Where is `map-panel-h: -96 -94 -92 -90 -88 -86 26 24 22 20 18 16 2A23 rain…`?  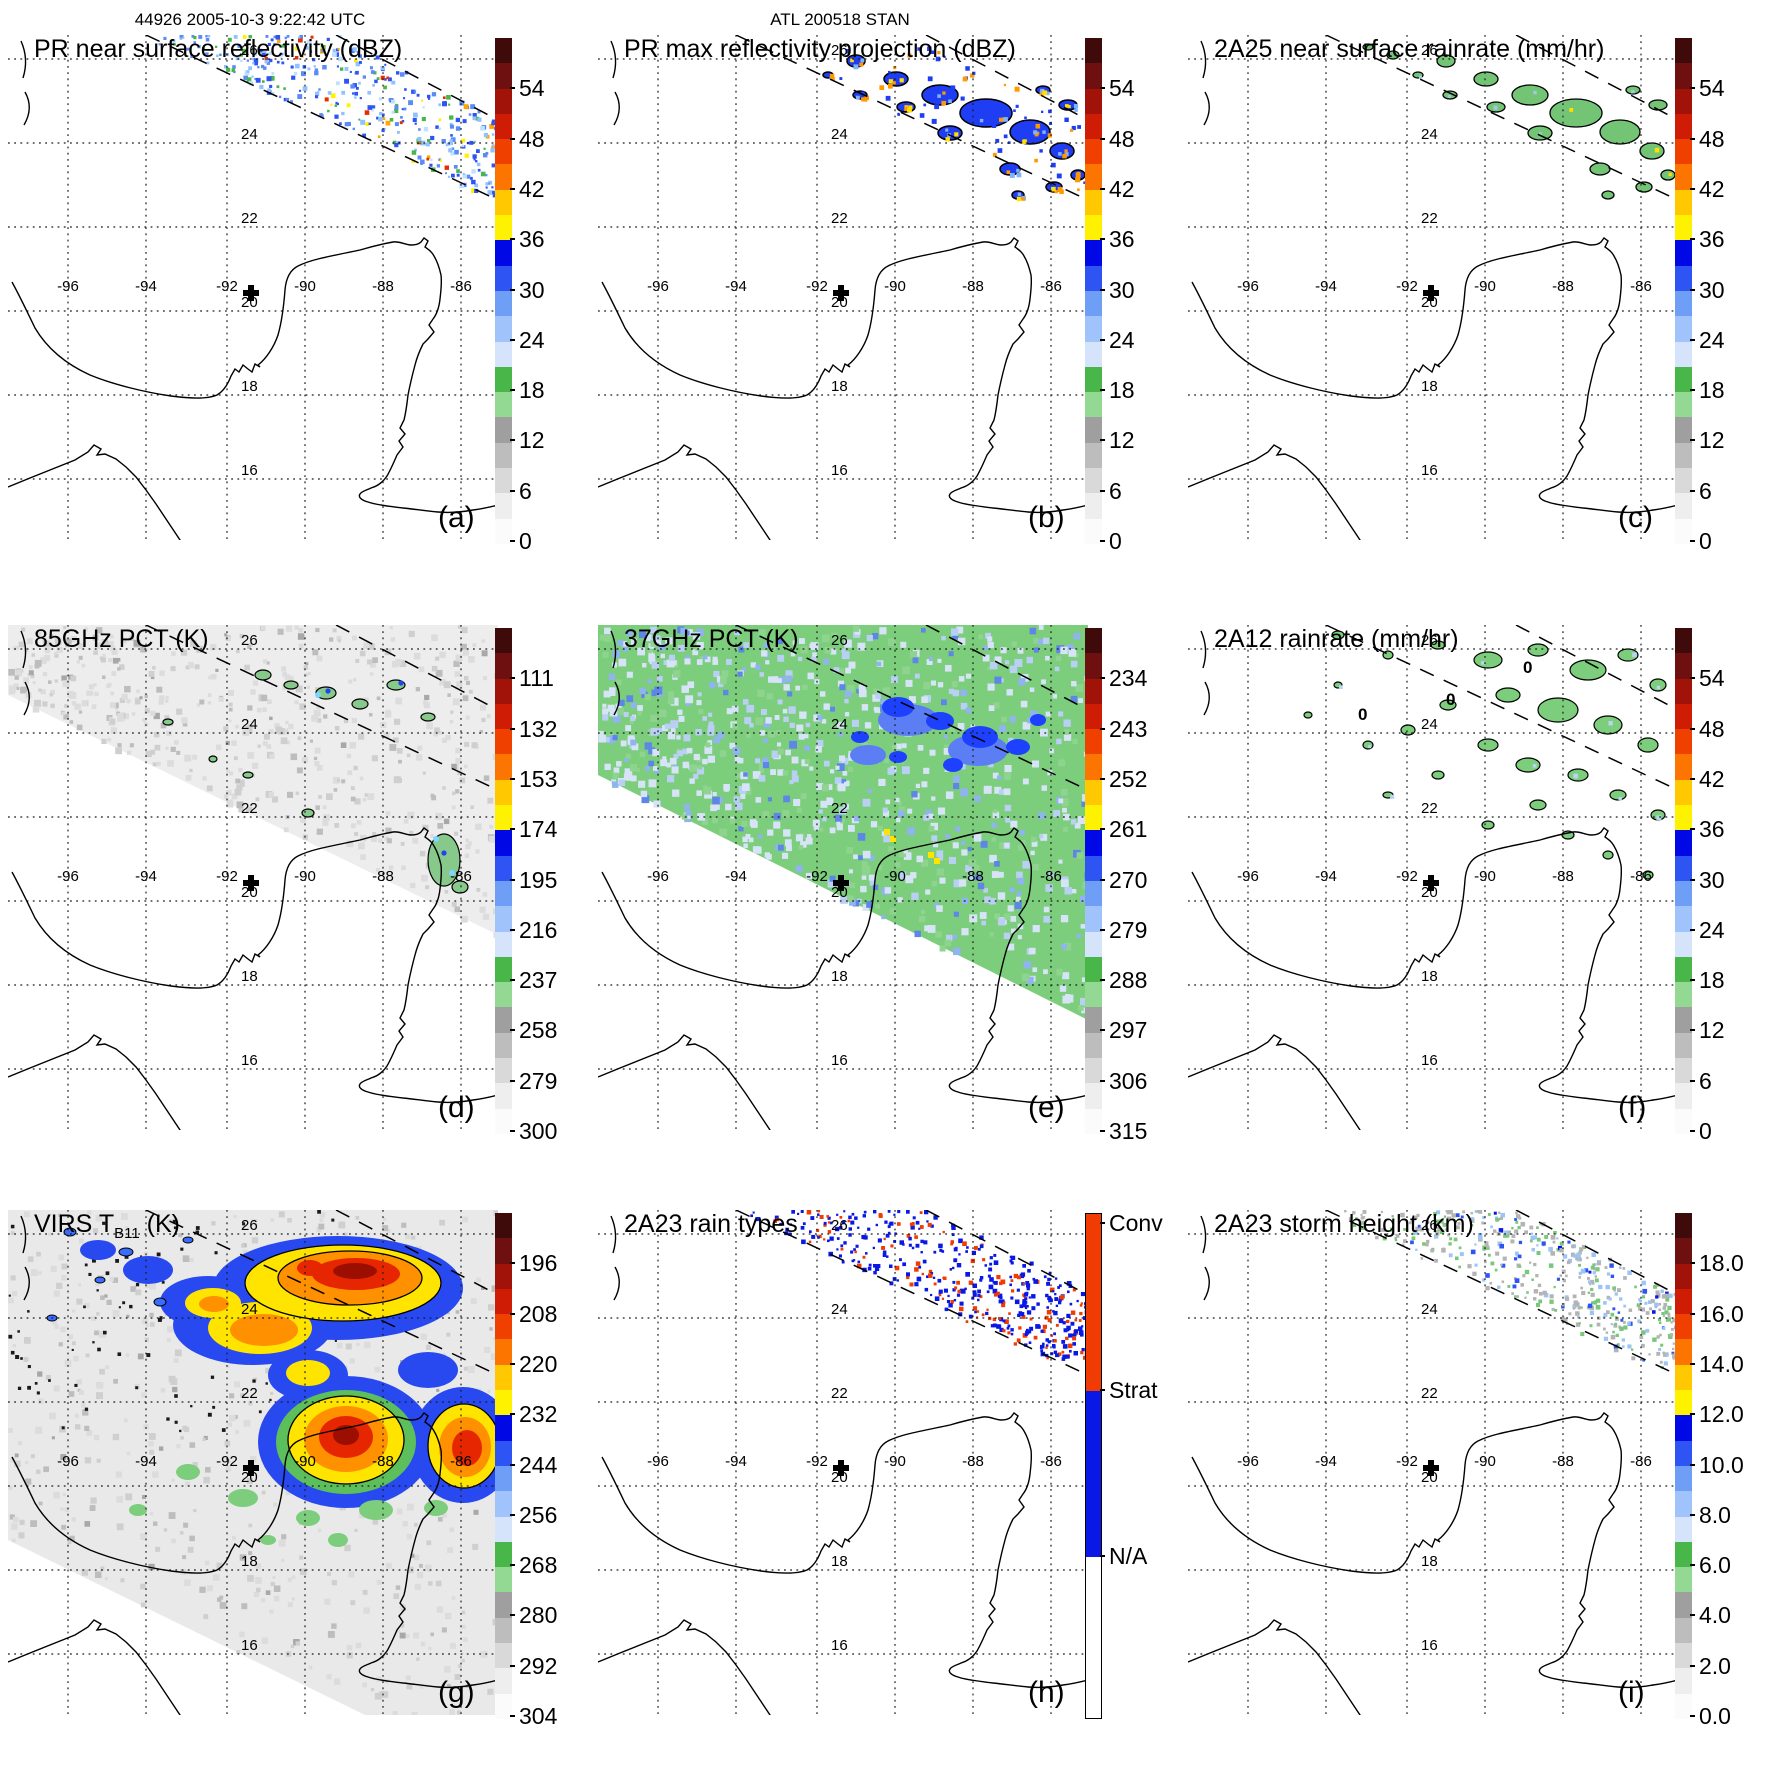 map-panel-h: -96 -94 -92 -90 -88 -86 26 24 22 20 18 16 2A23 rain… is located at coordinates (888, 1490).